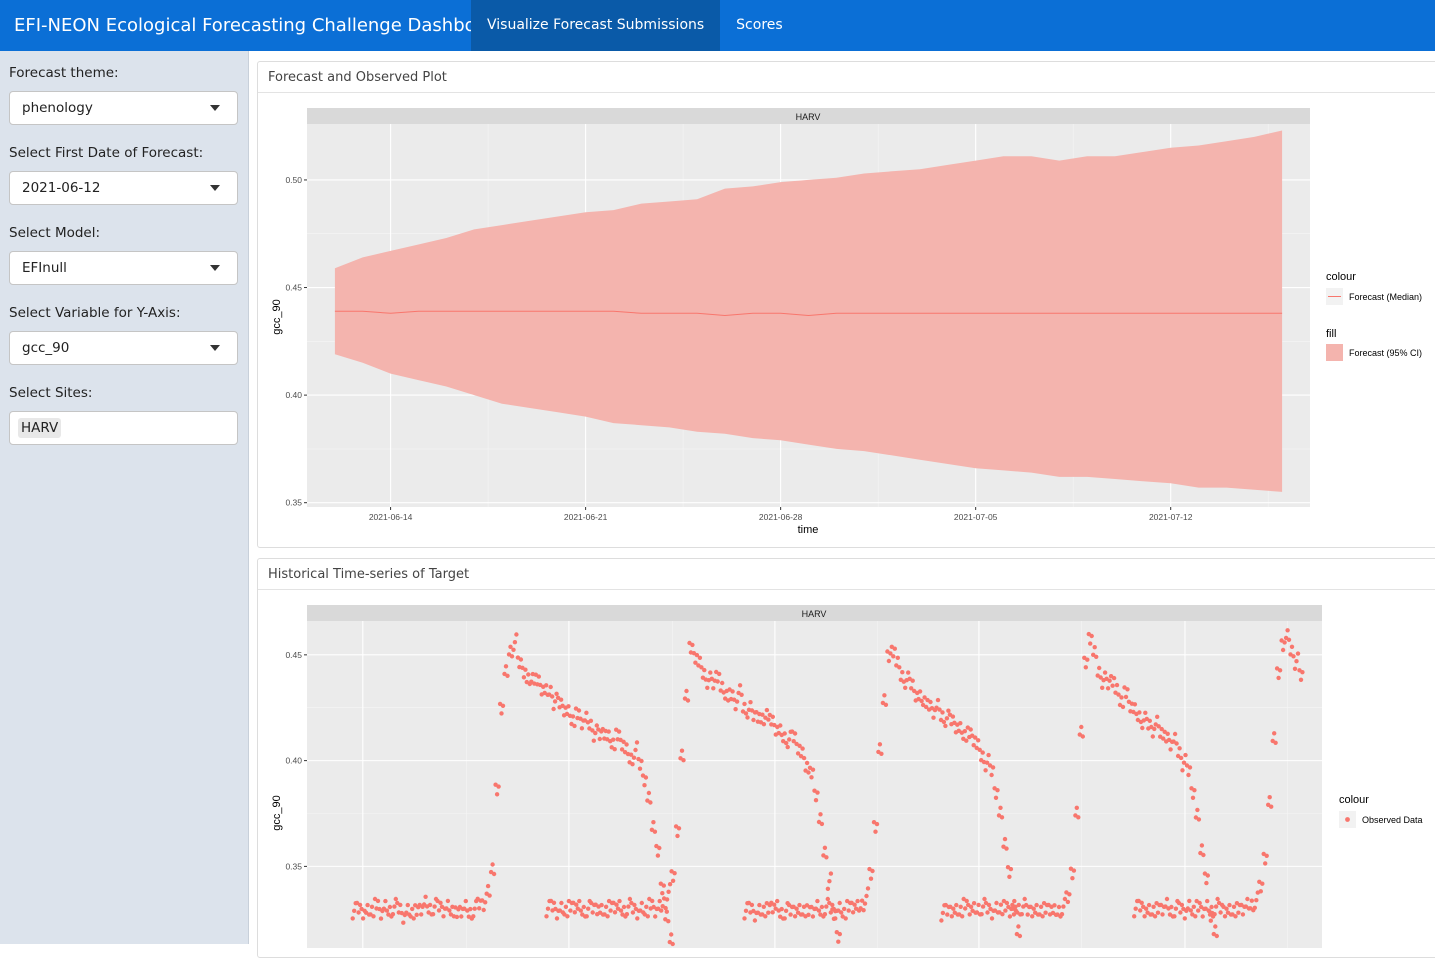 Image resolution: width=1435 pixels, height=958 pixels. I want to click on tab-scores: Scores, so click(759, 25).